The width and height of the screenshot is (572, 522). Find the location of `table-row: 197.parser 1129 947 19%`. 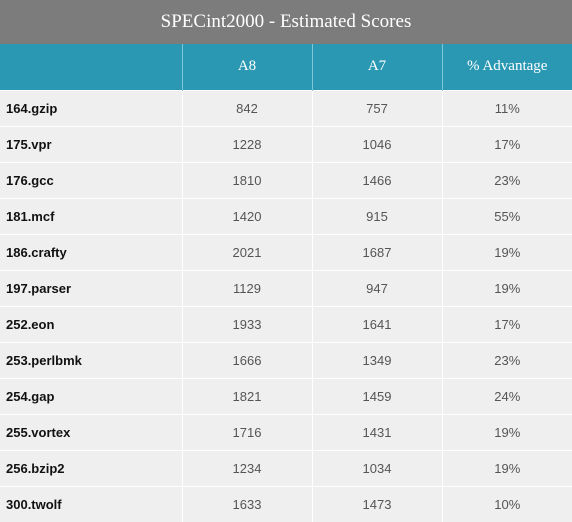

table-row: 197.parser 1129 947 19% is located at coordinates (286, 287).